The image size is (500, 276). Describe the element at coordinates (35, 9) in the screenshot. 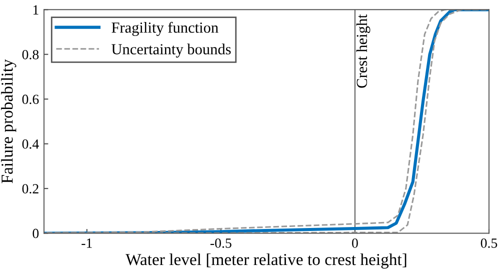

I see `y-tick-label: 1` at that location.